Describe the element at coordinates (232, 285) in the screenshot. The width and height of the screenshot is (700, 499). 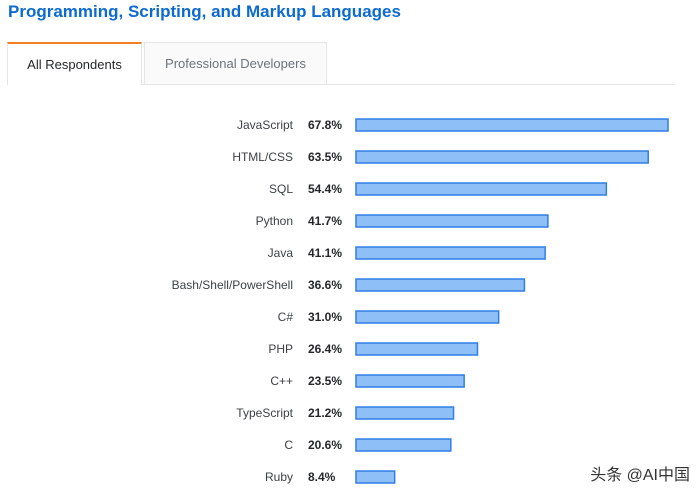
I see `category-label: Bash/Shell/PowerShell` at that location.